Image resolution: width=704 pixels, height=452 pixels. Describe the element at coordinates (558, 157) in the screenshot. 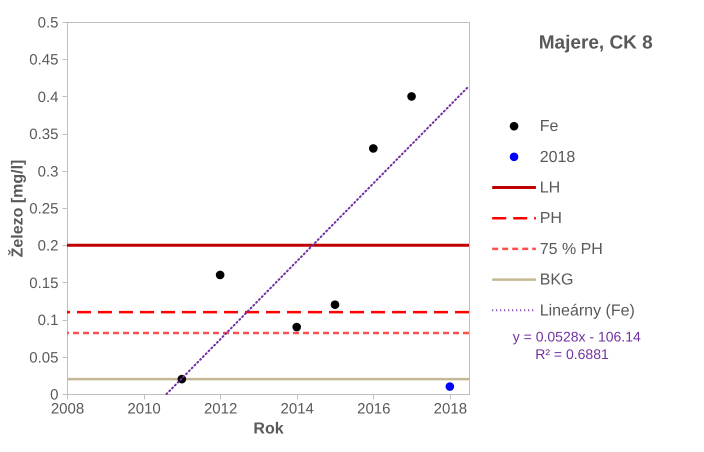

I see `legend-label: 2018` at that location.